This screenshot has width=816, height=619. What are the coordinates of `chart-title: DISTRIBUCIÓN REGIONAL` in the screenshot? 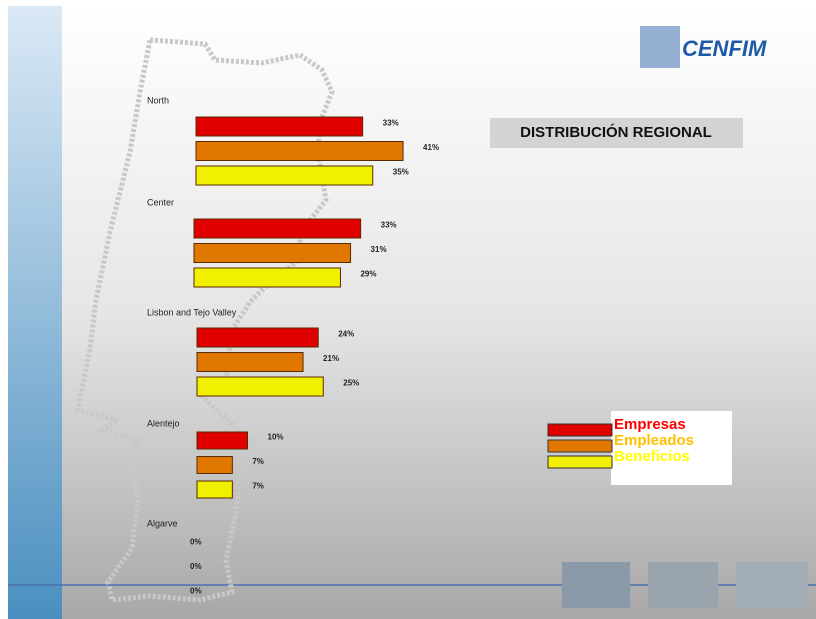 It's located at (616, 132).